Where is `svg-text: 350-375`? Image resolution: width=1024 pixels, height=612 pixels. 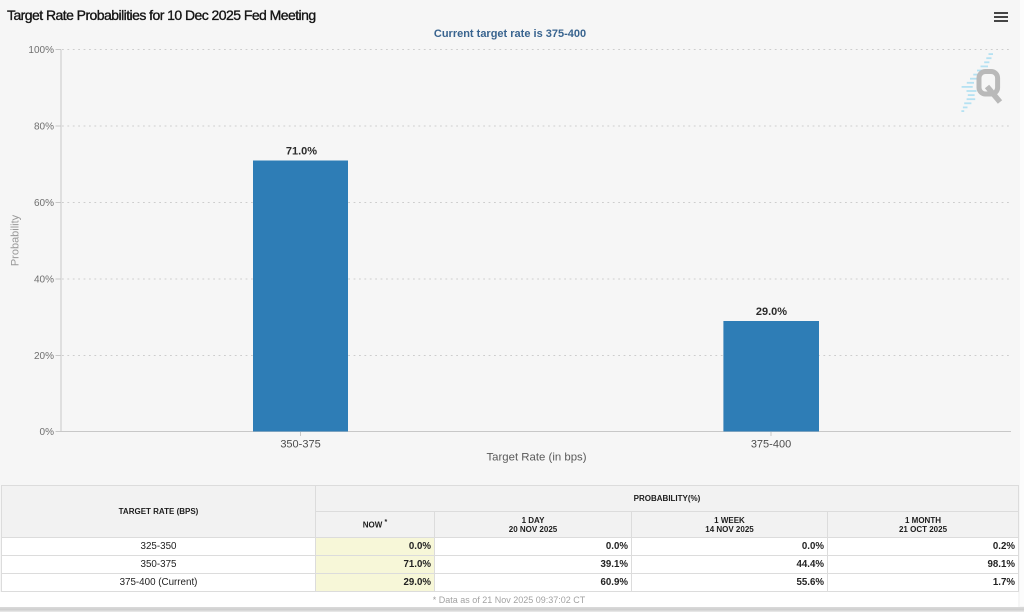 svg-text: 350-375 is located at coordinates (300, 445).